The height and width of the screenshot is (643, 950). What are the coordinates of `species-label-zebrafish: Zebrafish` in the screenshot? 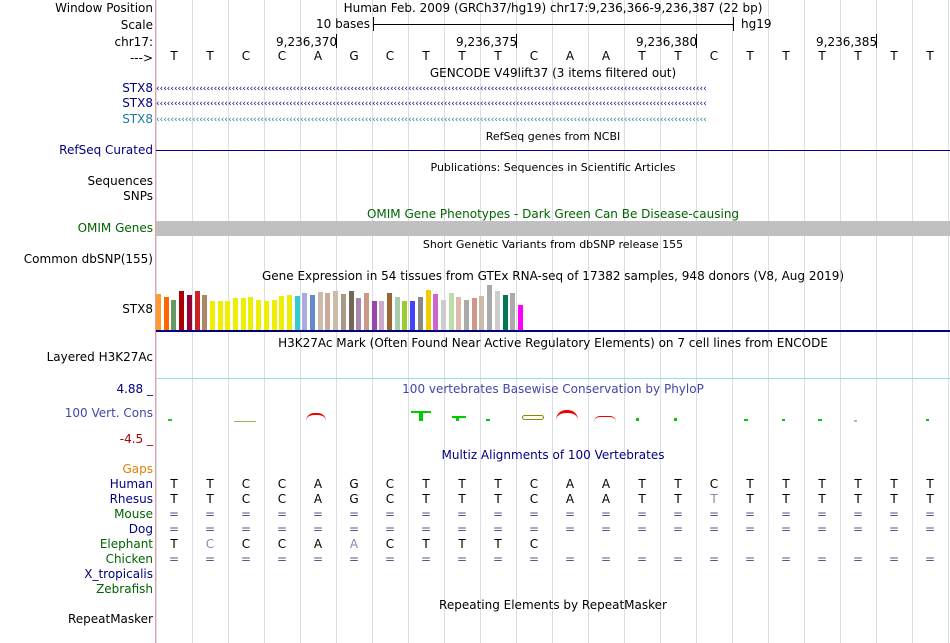 It's located at (124, 589).